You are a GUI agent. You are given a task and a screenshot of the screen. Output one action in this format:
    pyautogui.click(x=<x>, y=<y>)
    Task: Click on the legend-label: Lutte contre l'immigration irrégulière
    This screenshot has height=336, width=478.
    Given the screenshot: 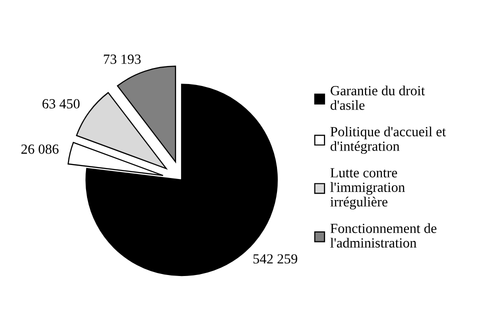 What is the action you would take?
    pyautogui.click(x=367, y=189)
    